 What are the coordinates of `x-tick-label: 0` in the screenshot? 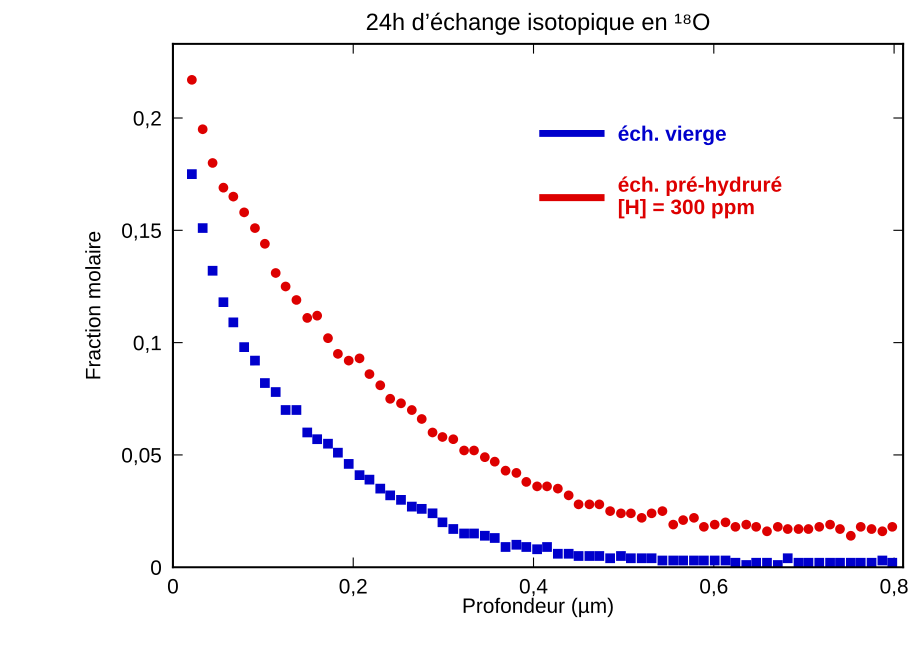 It's located at (173, 586).